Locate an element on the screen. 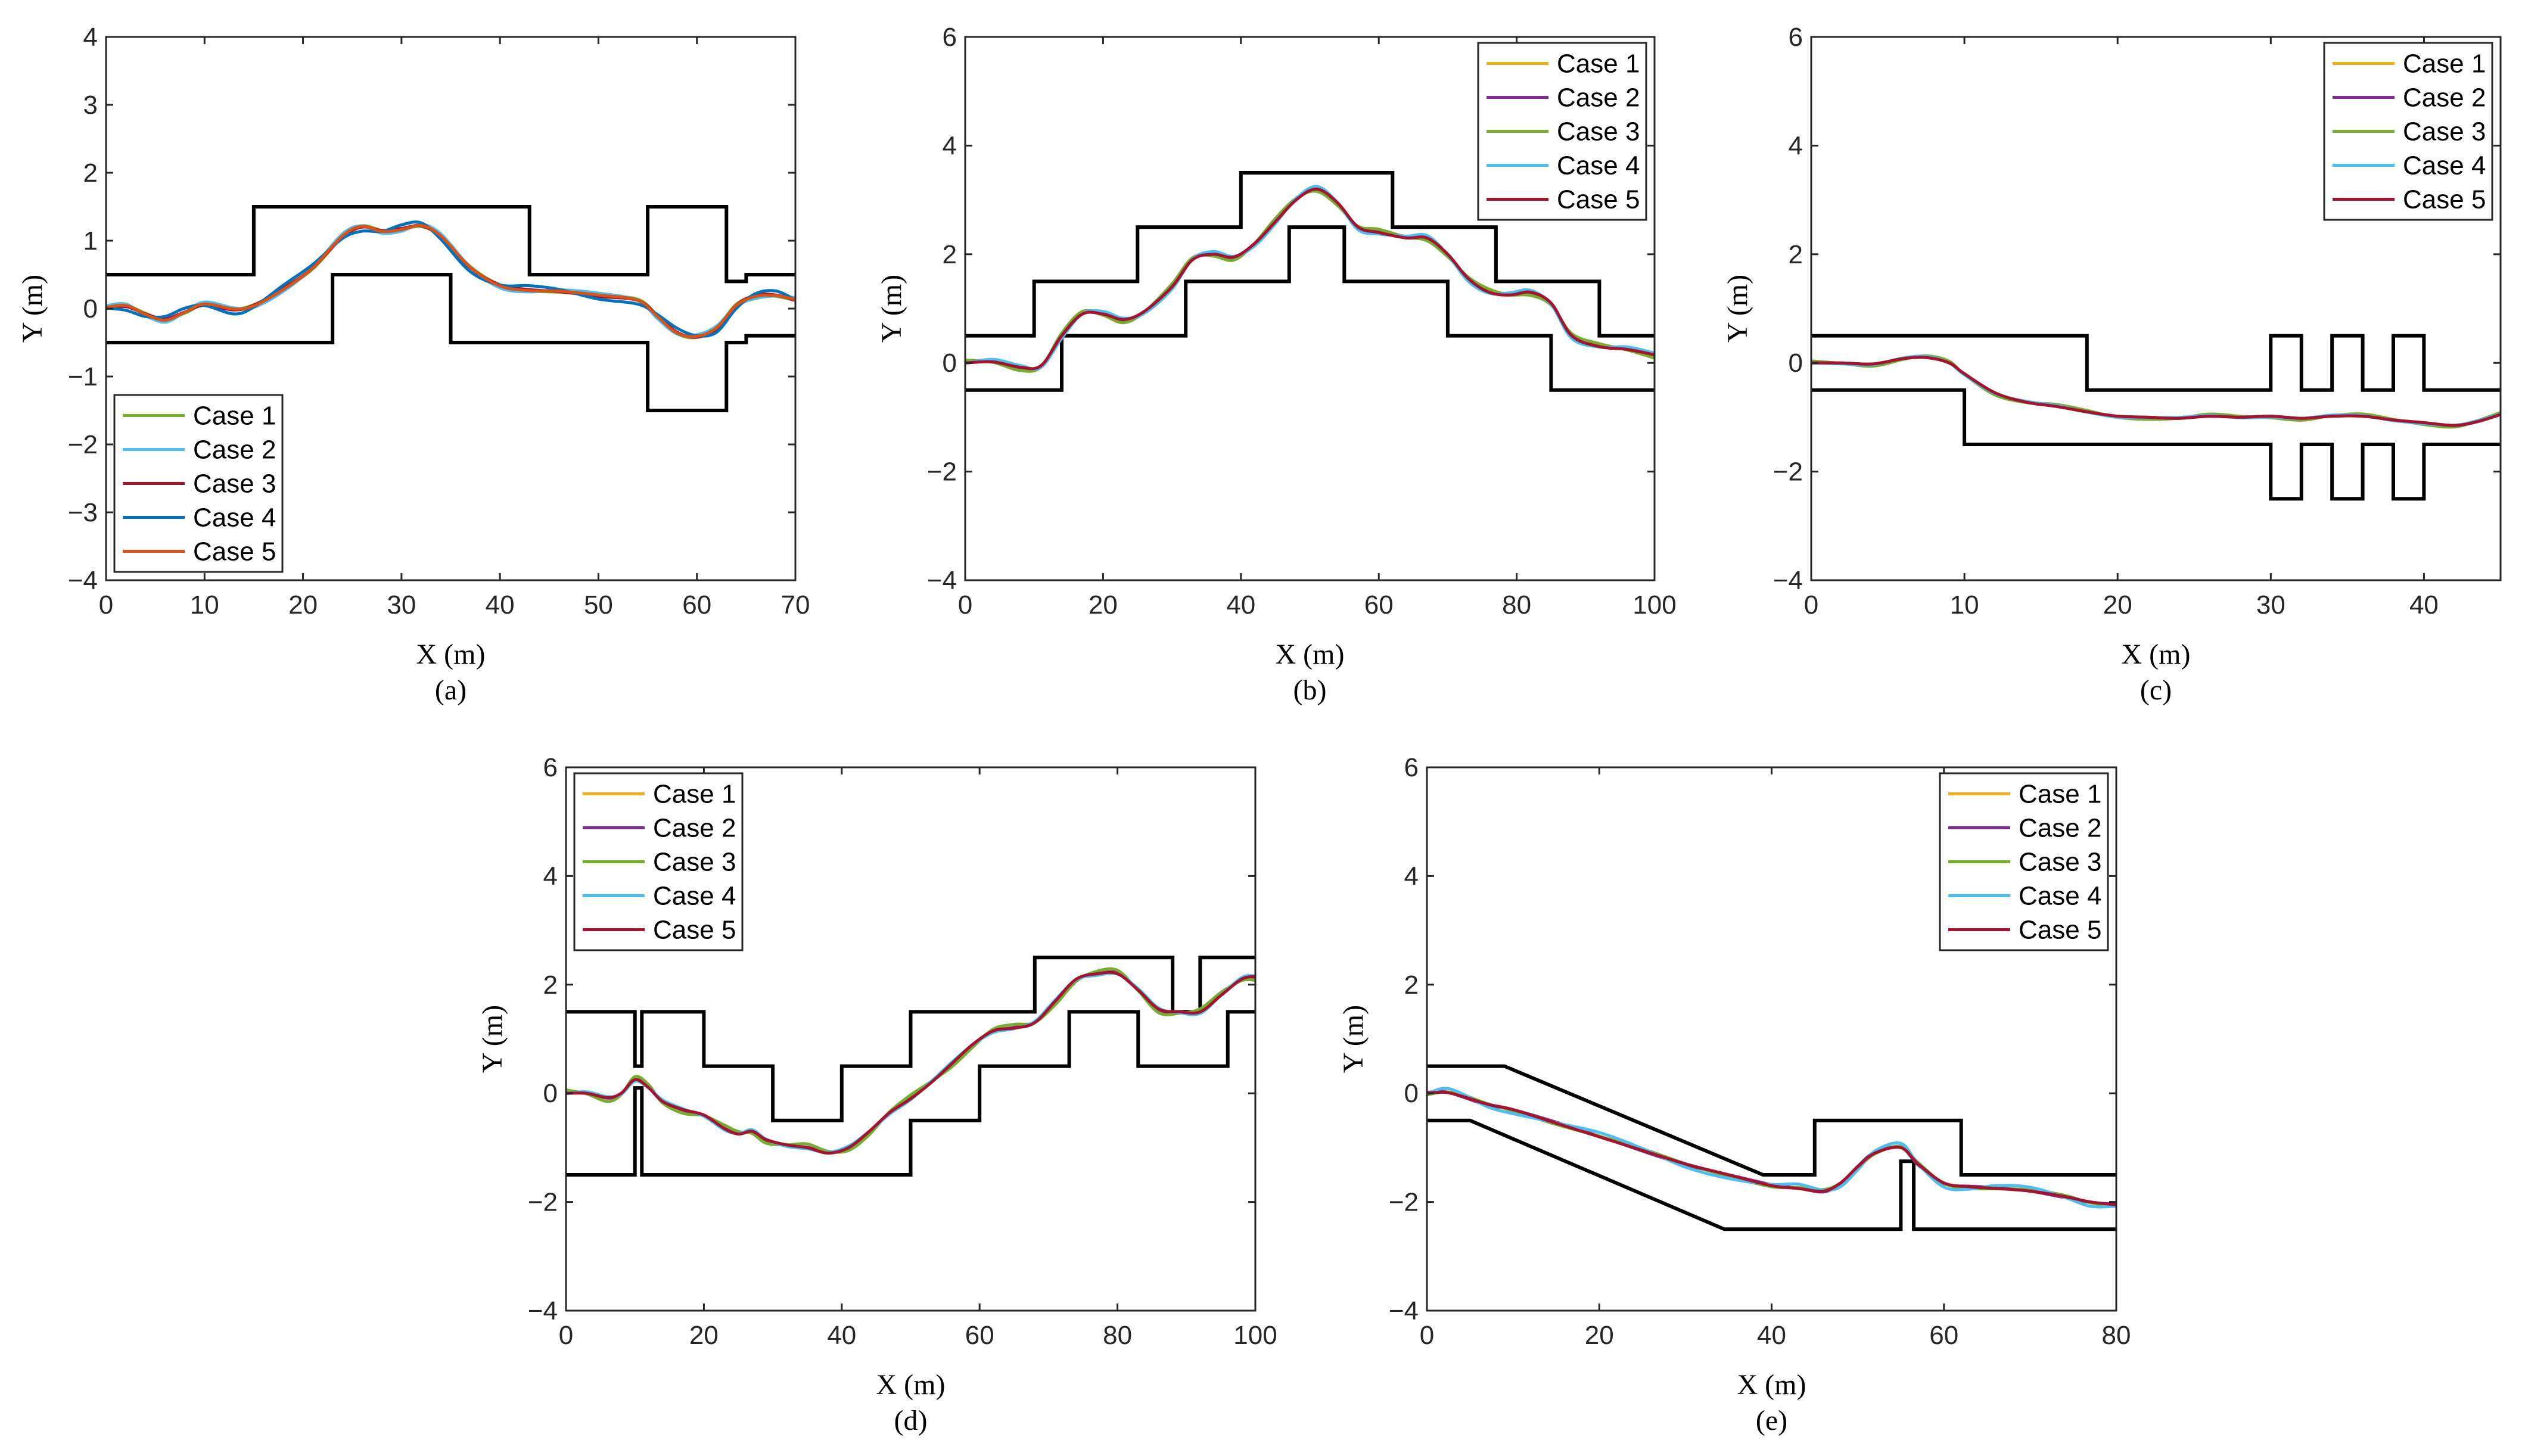 The height and width of the screenshot is (1456, 2522). xtick-label-d-40: 40 is located at coordinates (841, 1335).